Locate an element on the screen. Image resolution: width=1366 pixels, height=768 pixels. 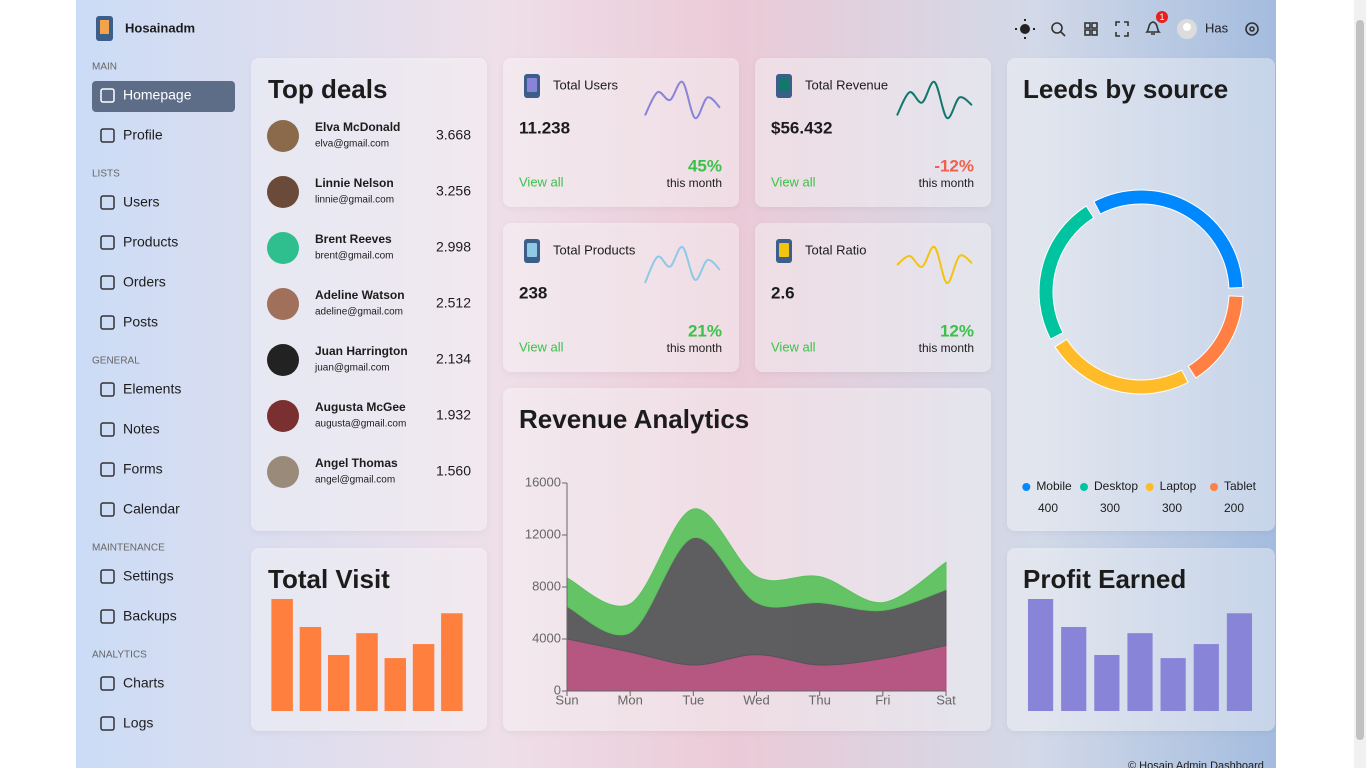
nav-item: Elements is located at coordinates (152, 389).